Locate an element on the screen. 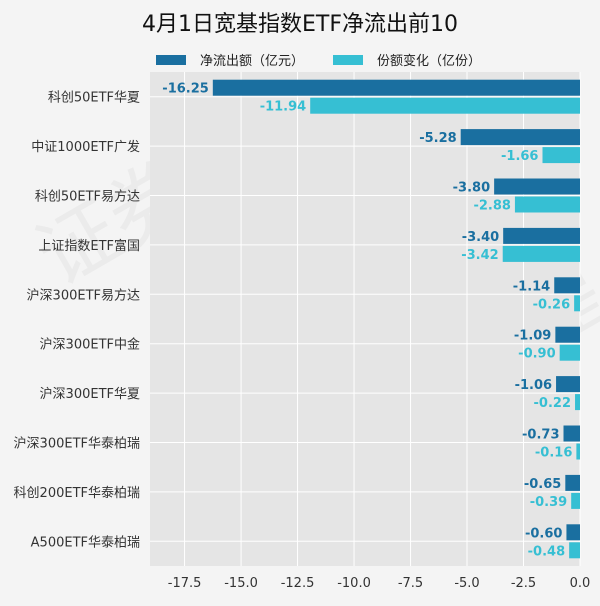  y-tick-label: 科创50ETF易方达 is located at coordinates (87, 197).